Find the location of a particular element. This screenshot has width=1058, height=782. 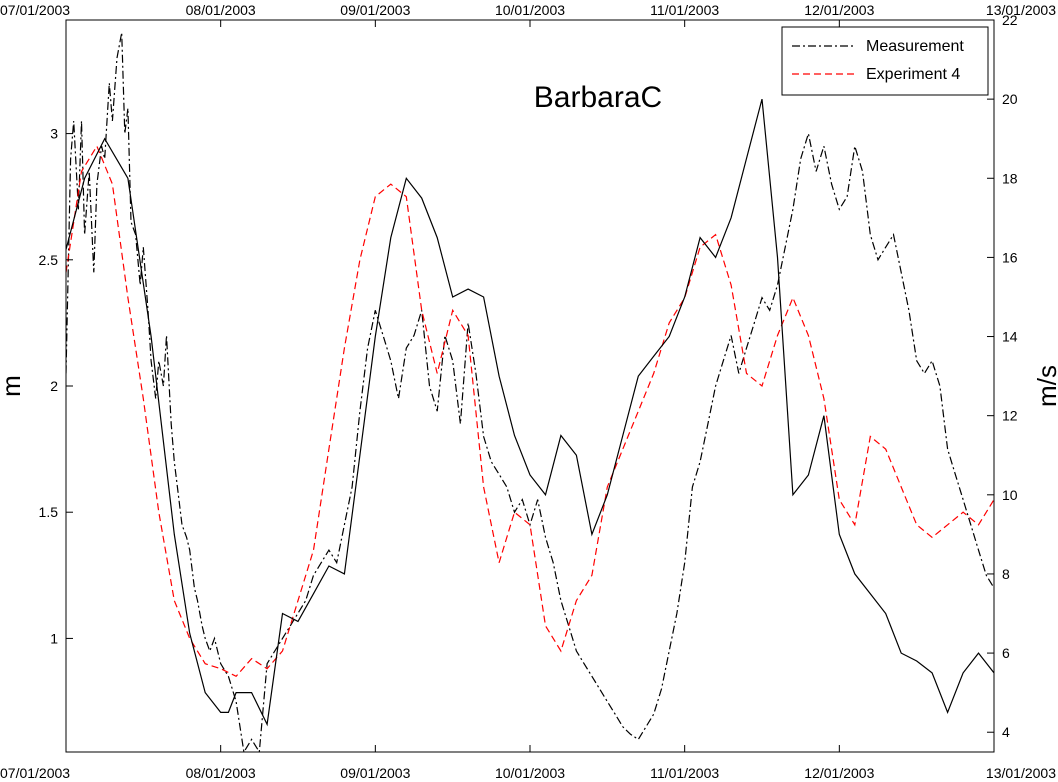

x-tick-label-bottom: 11/01/2003 is located at coordinates (684, 773).